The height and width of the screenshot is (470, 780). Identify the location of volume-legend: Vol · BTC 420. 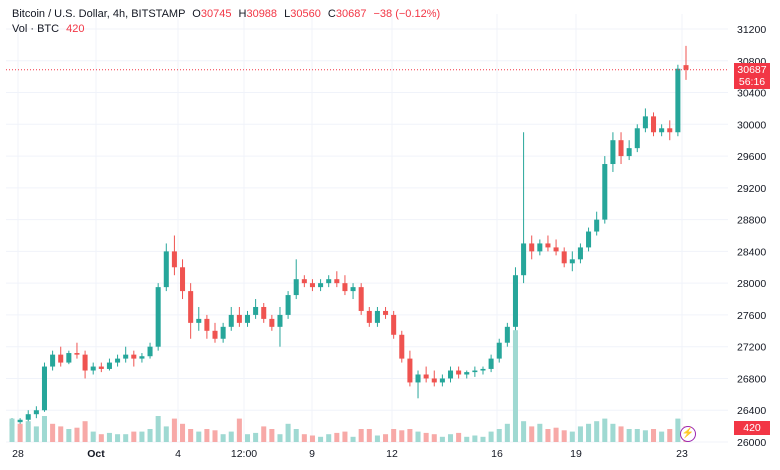
(48, 29).